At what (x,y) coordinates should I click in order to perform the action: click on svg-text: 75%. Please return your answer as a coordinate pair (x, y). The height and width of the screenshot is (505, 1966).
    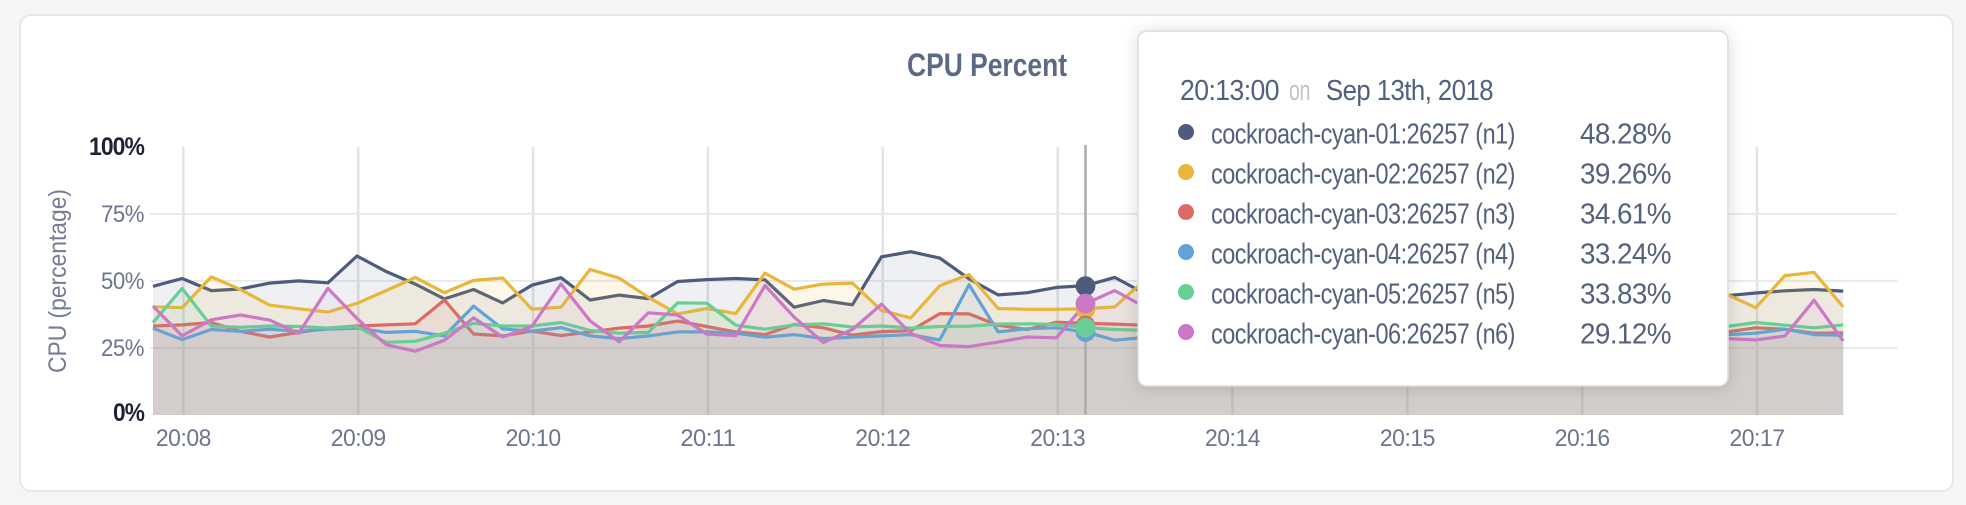
    Looking at the image, I should click on (122, 214).